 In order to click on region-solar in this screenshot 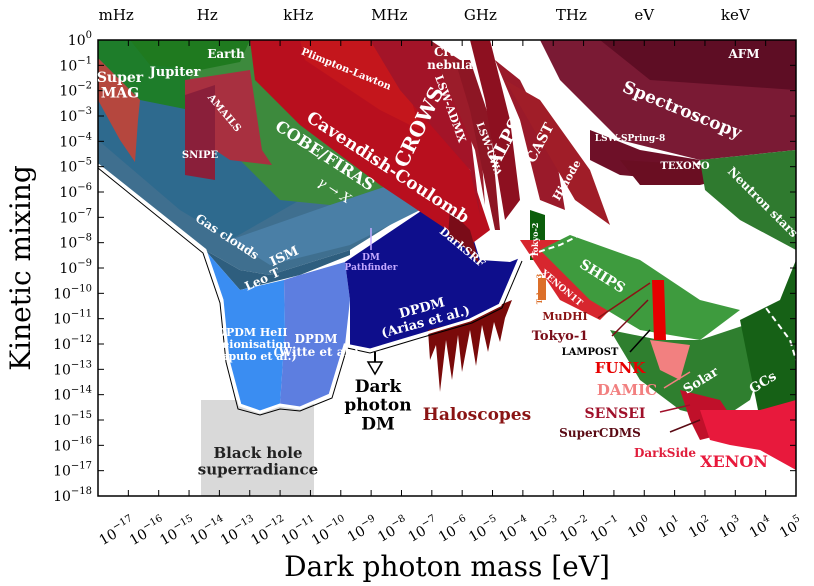, I will do `click(690, 370)`.